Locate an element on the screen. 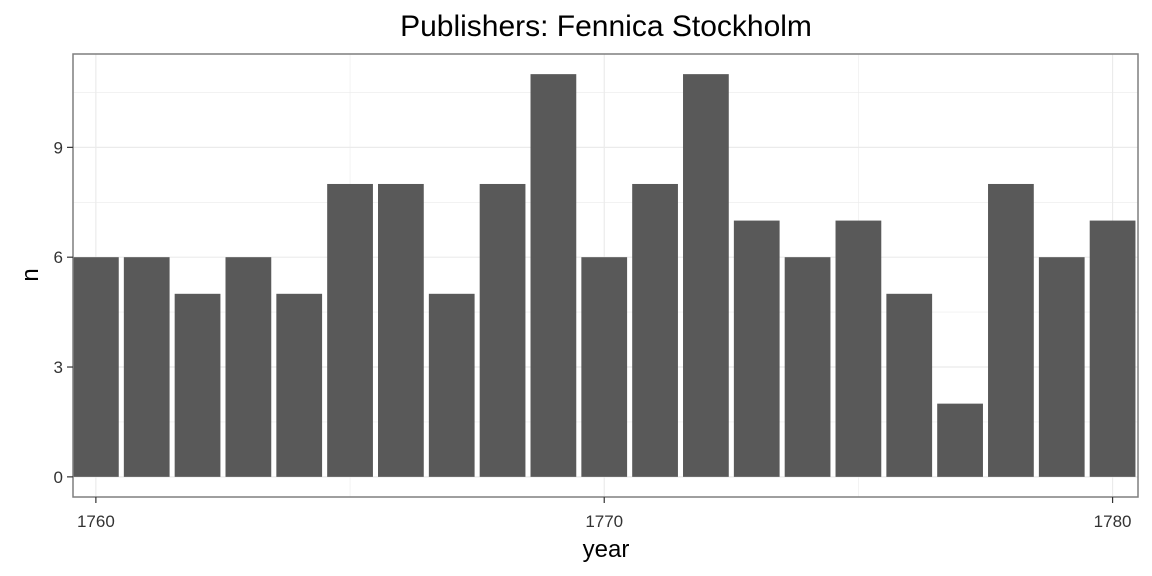 Image resolution: width=1152 pixels, height=576 pixels. bar: 1773: 7 is located at coordinates (756, 348).